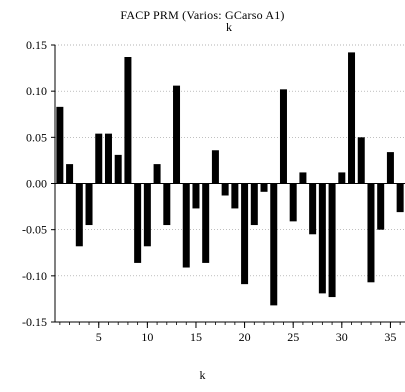 The image size is (405, 392). What do you see at coordinates (293, 337) in the screenshot?
I see `x-tick-label: 25` at bounding box center [293, 337].